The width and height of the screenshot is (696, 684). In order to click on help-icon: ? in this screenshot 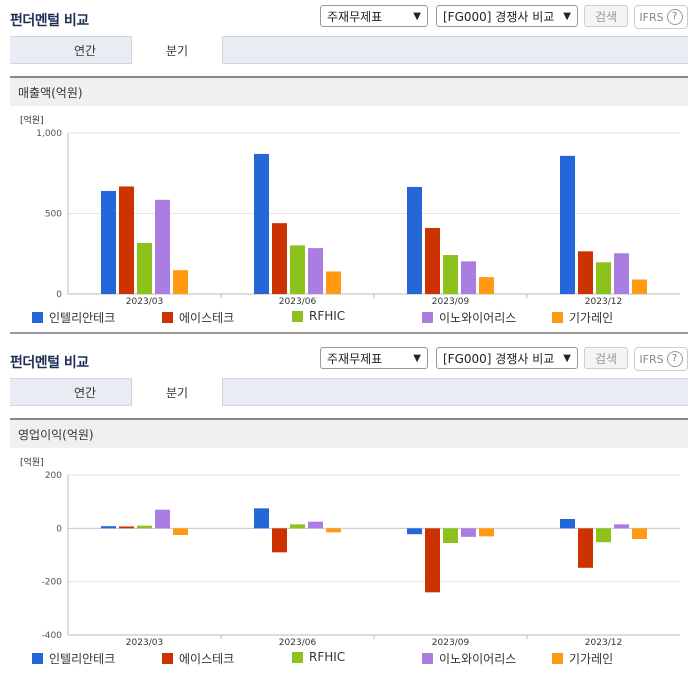, I will do `click(674, 359)`.